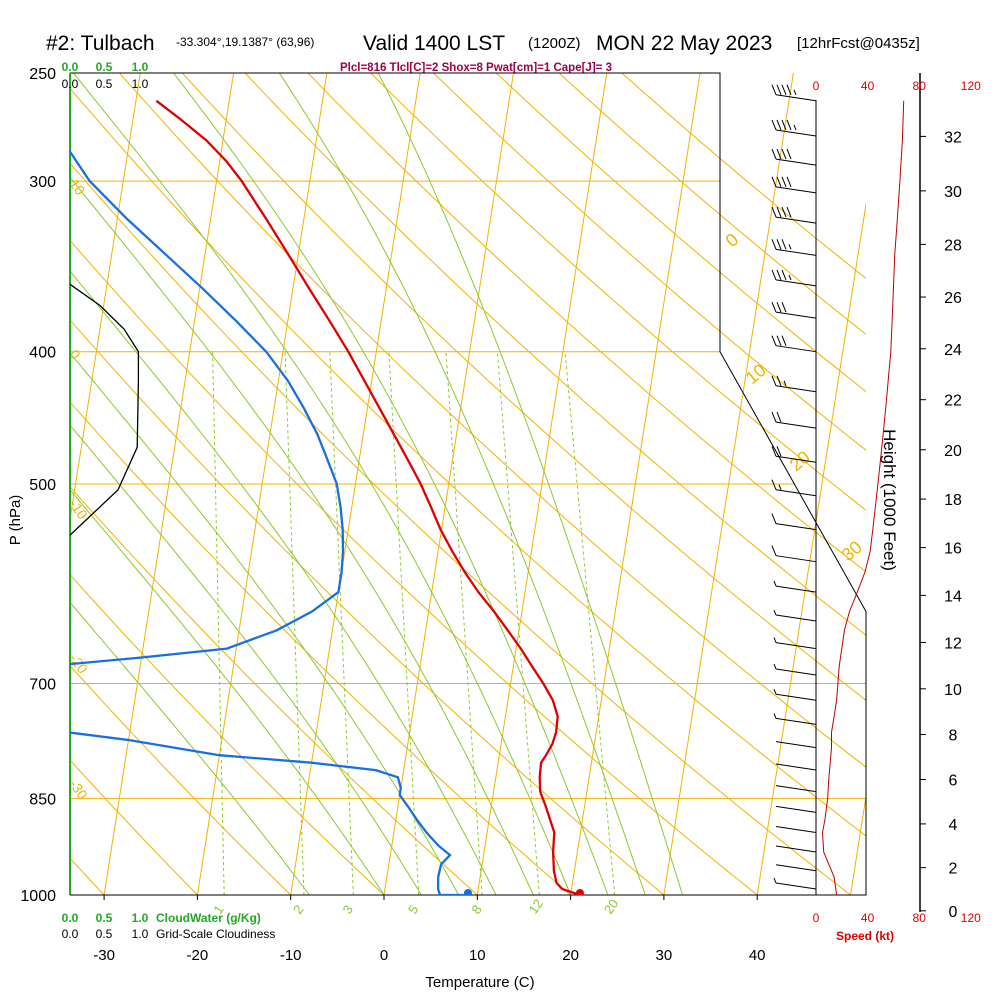  What do you see at coordinates (467, 892) in the screenshot?
I see `surface-dewpoint-dot` at bounding box center [467, 892].